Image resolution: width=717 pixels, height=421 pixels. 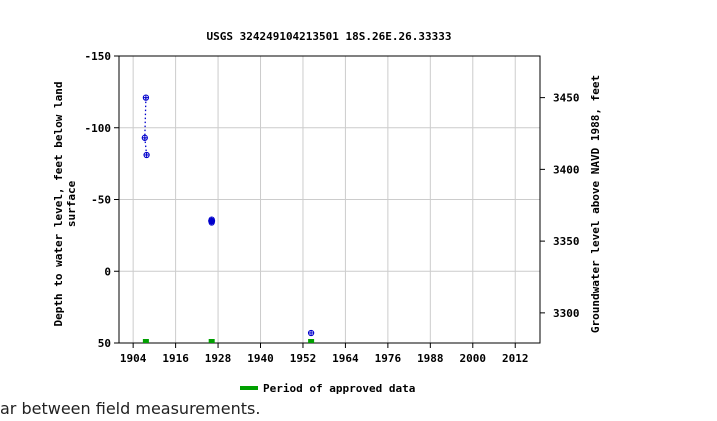 What do you see at coordinates (430, 358) in the screenshot?
I see `x-tick-label: 1988` at bounding box center [430, 358].